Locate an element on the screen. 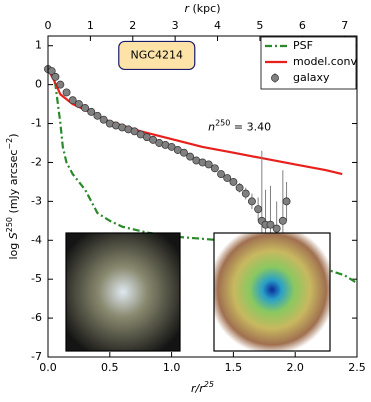  sersic-index-part: = 3.40 is located at coordinates (250, 126).